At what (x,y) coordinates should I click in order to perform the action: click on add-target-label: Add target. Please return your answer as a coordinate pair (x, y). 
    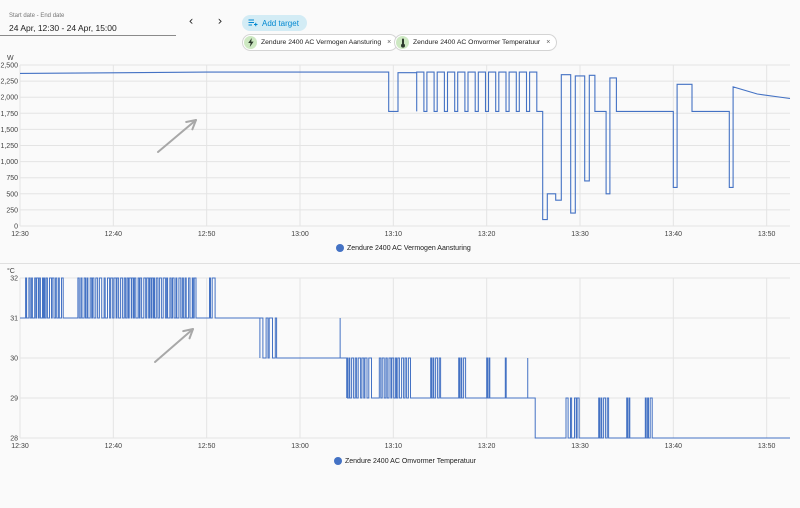
    Looking at the image, I should click on (280, 23).